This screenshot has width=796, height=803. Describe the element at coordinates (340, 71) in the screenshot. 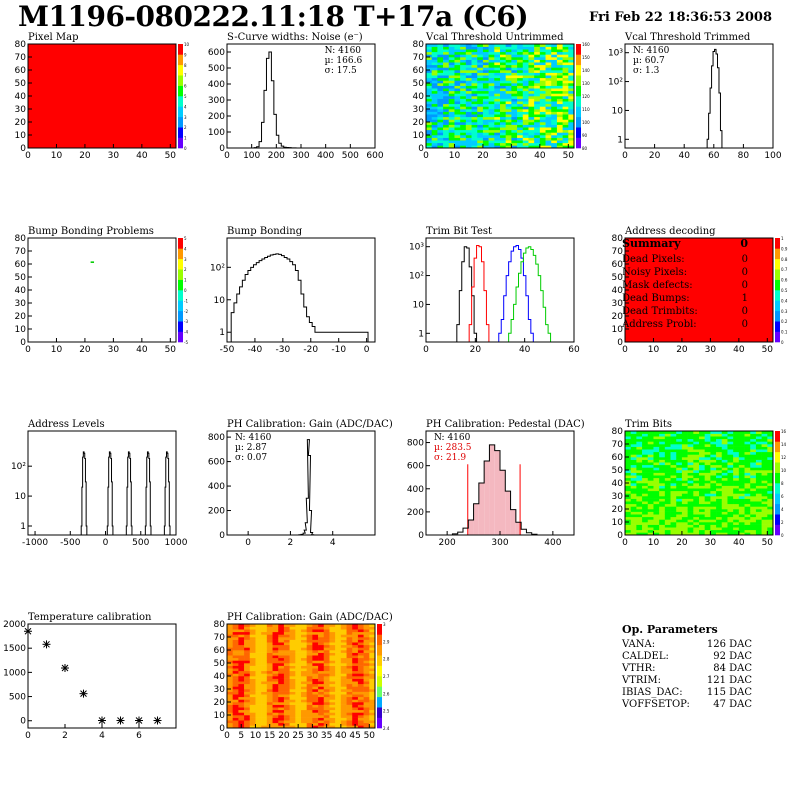

I see `stat-line: σ: 17.5` at that location.